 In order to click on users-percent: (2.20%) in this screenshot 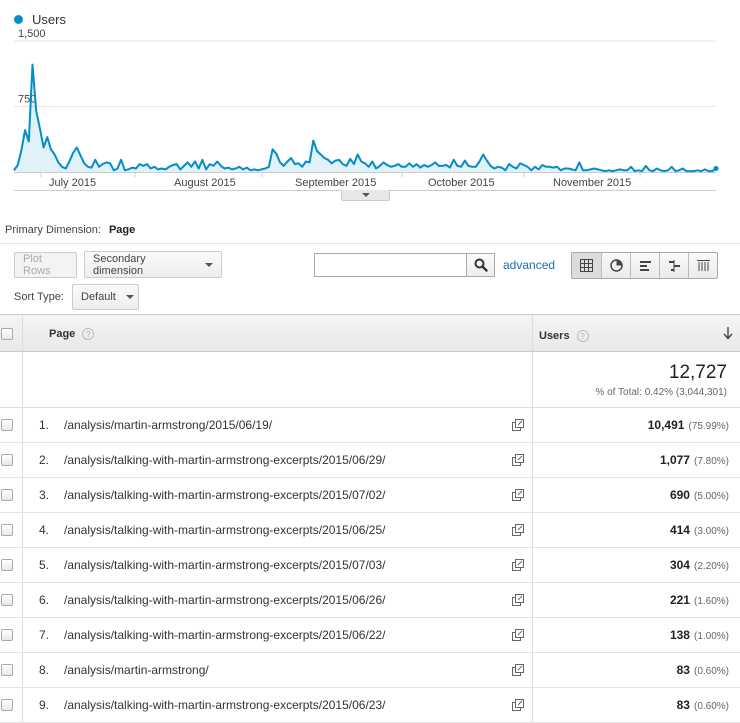, I will do `click(711, 566)`.